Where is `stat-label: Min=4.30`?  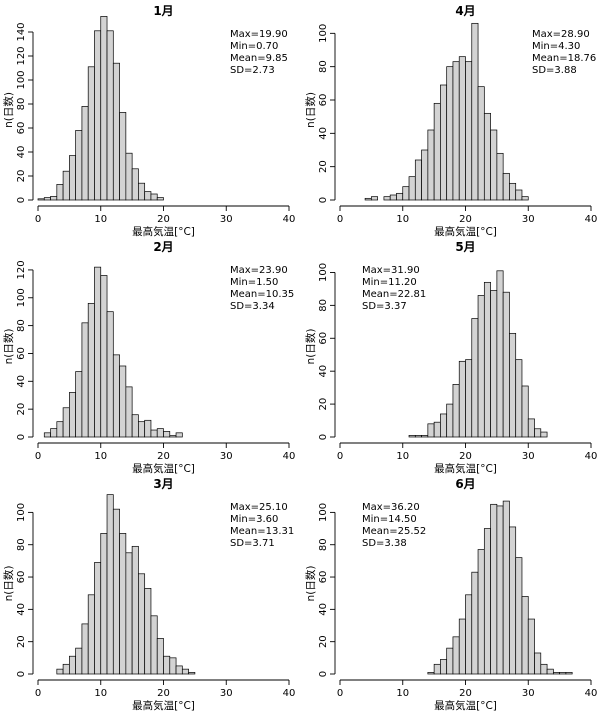 stat-label: Min=4.30 is located at coordinates (556, 46).